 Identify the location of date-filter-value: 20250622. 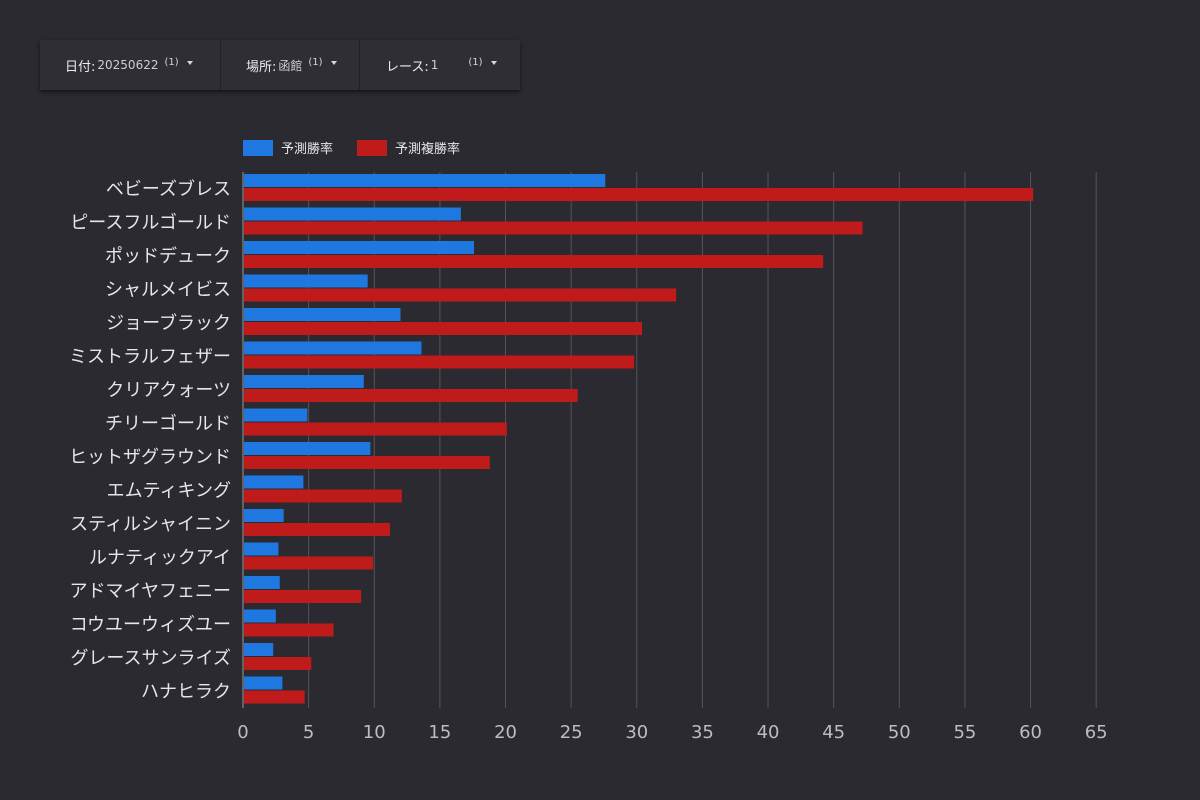
(128, 65).